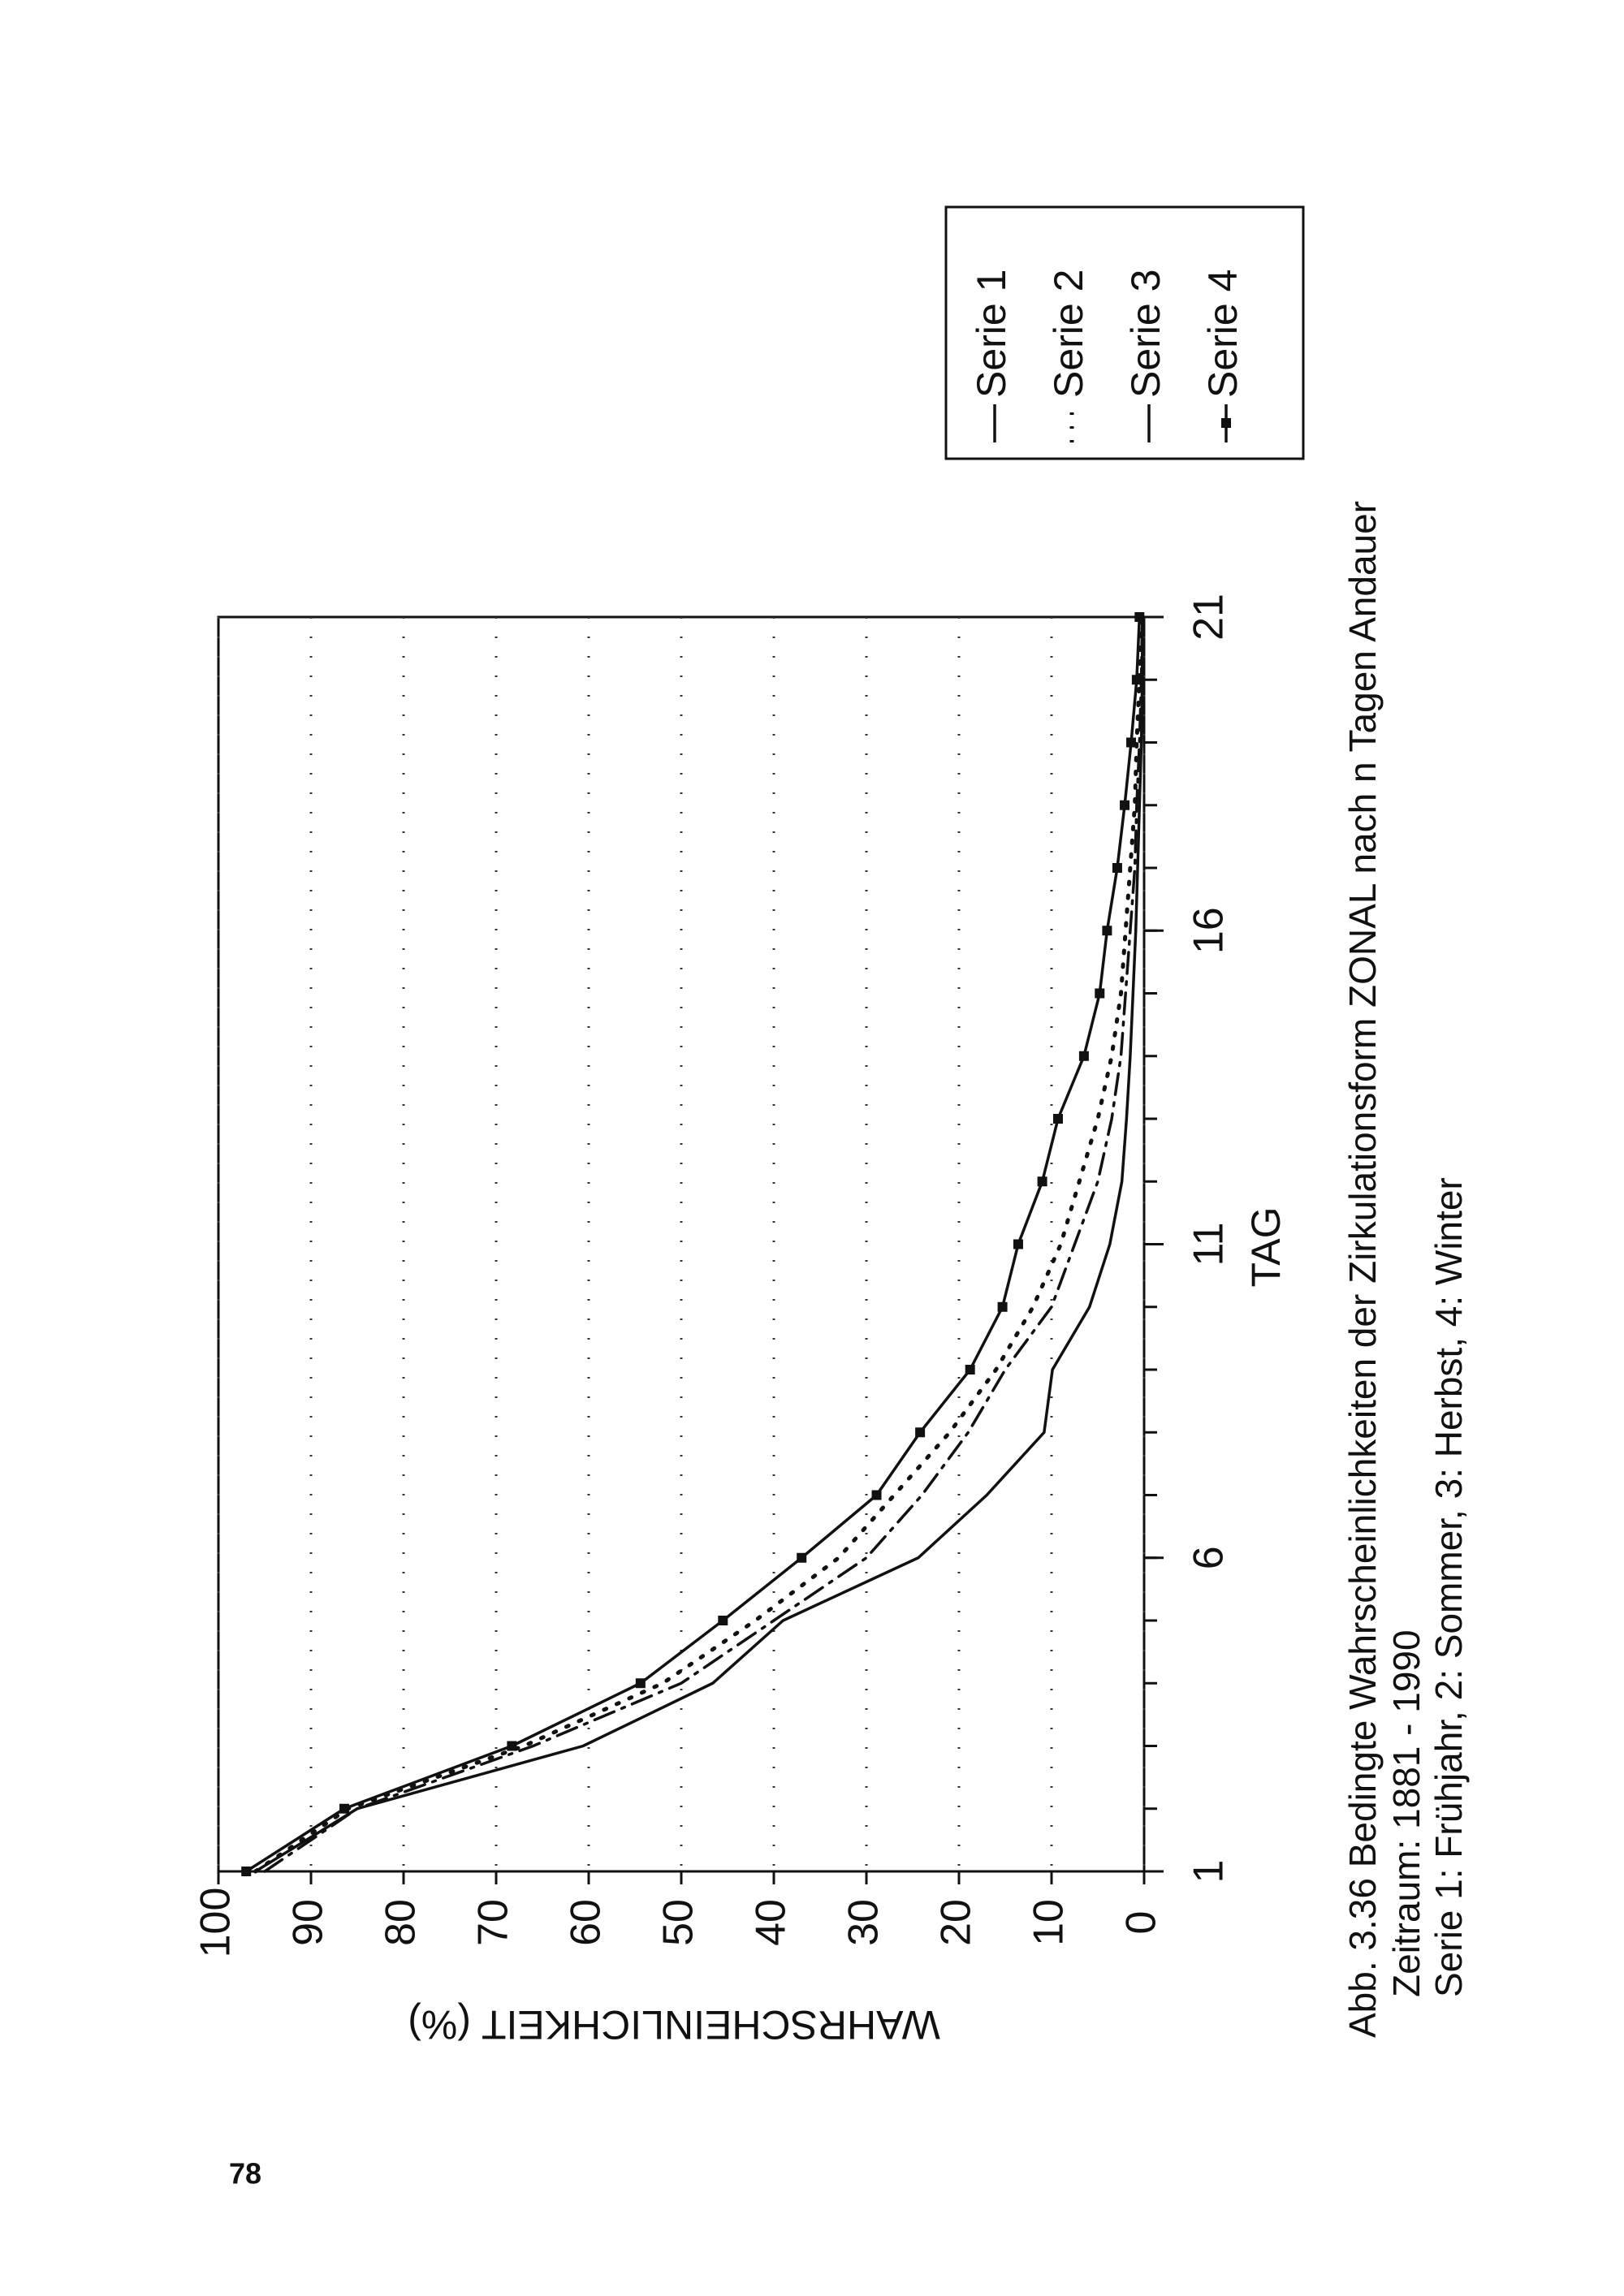 The image size is (1624, 2296). What do you see at coordinates (1141, 1923) in the screenshot?
I see `y-tick-label: 0` at bounding box center [1141, 1923].